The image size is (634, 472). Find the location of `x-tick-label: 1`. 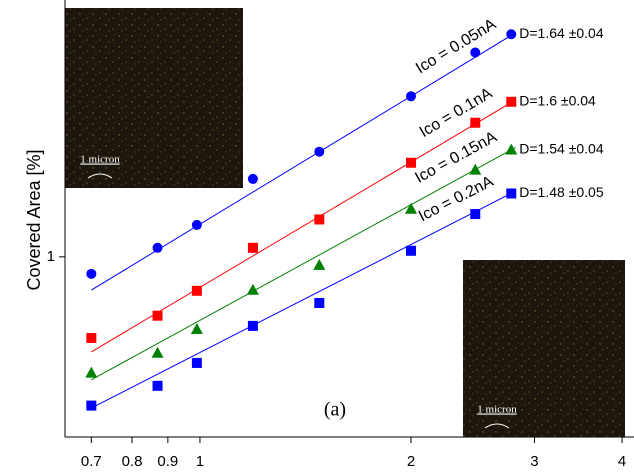

x-tick-label: 1 is located at coordinates (200, 460).